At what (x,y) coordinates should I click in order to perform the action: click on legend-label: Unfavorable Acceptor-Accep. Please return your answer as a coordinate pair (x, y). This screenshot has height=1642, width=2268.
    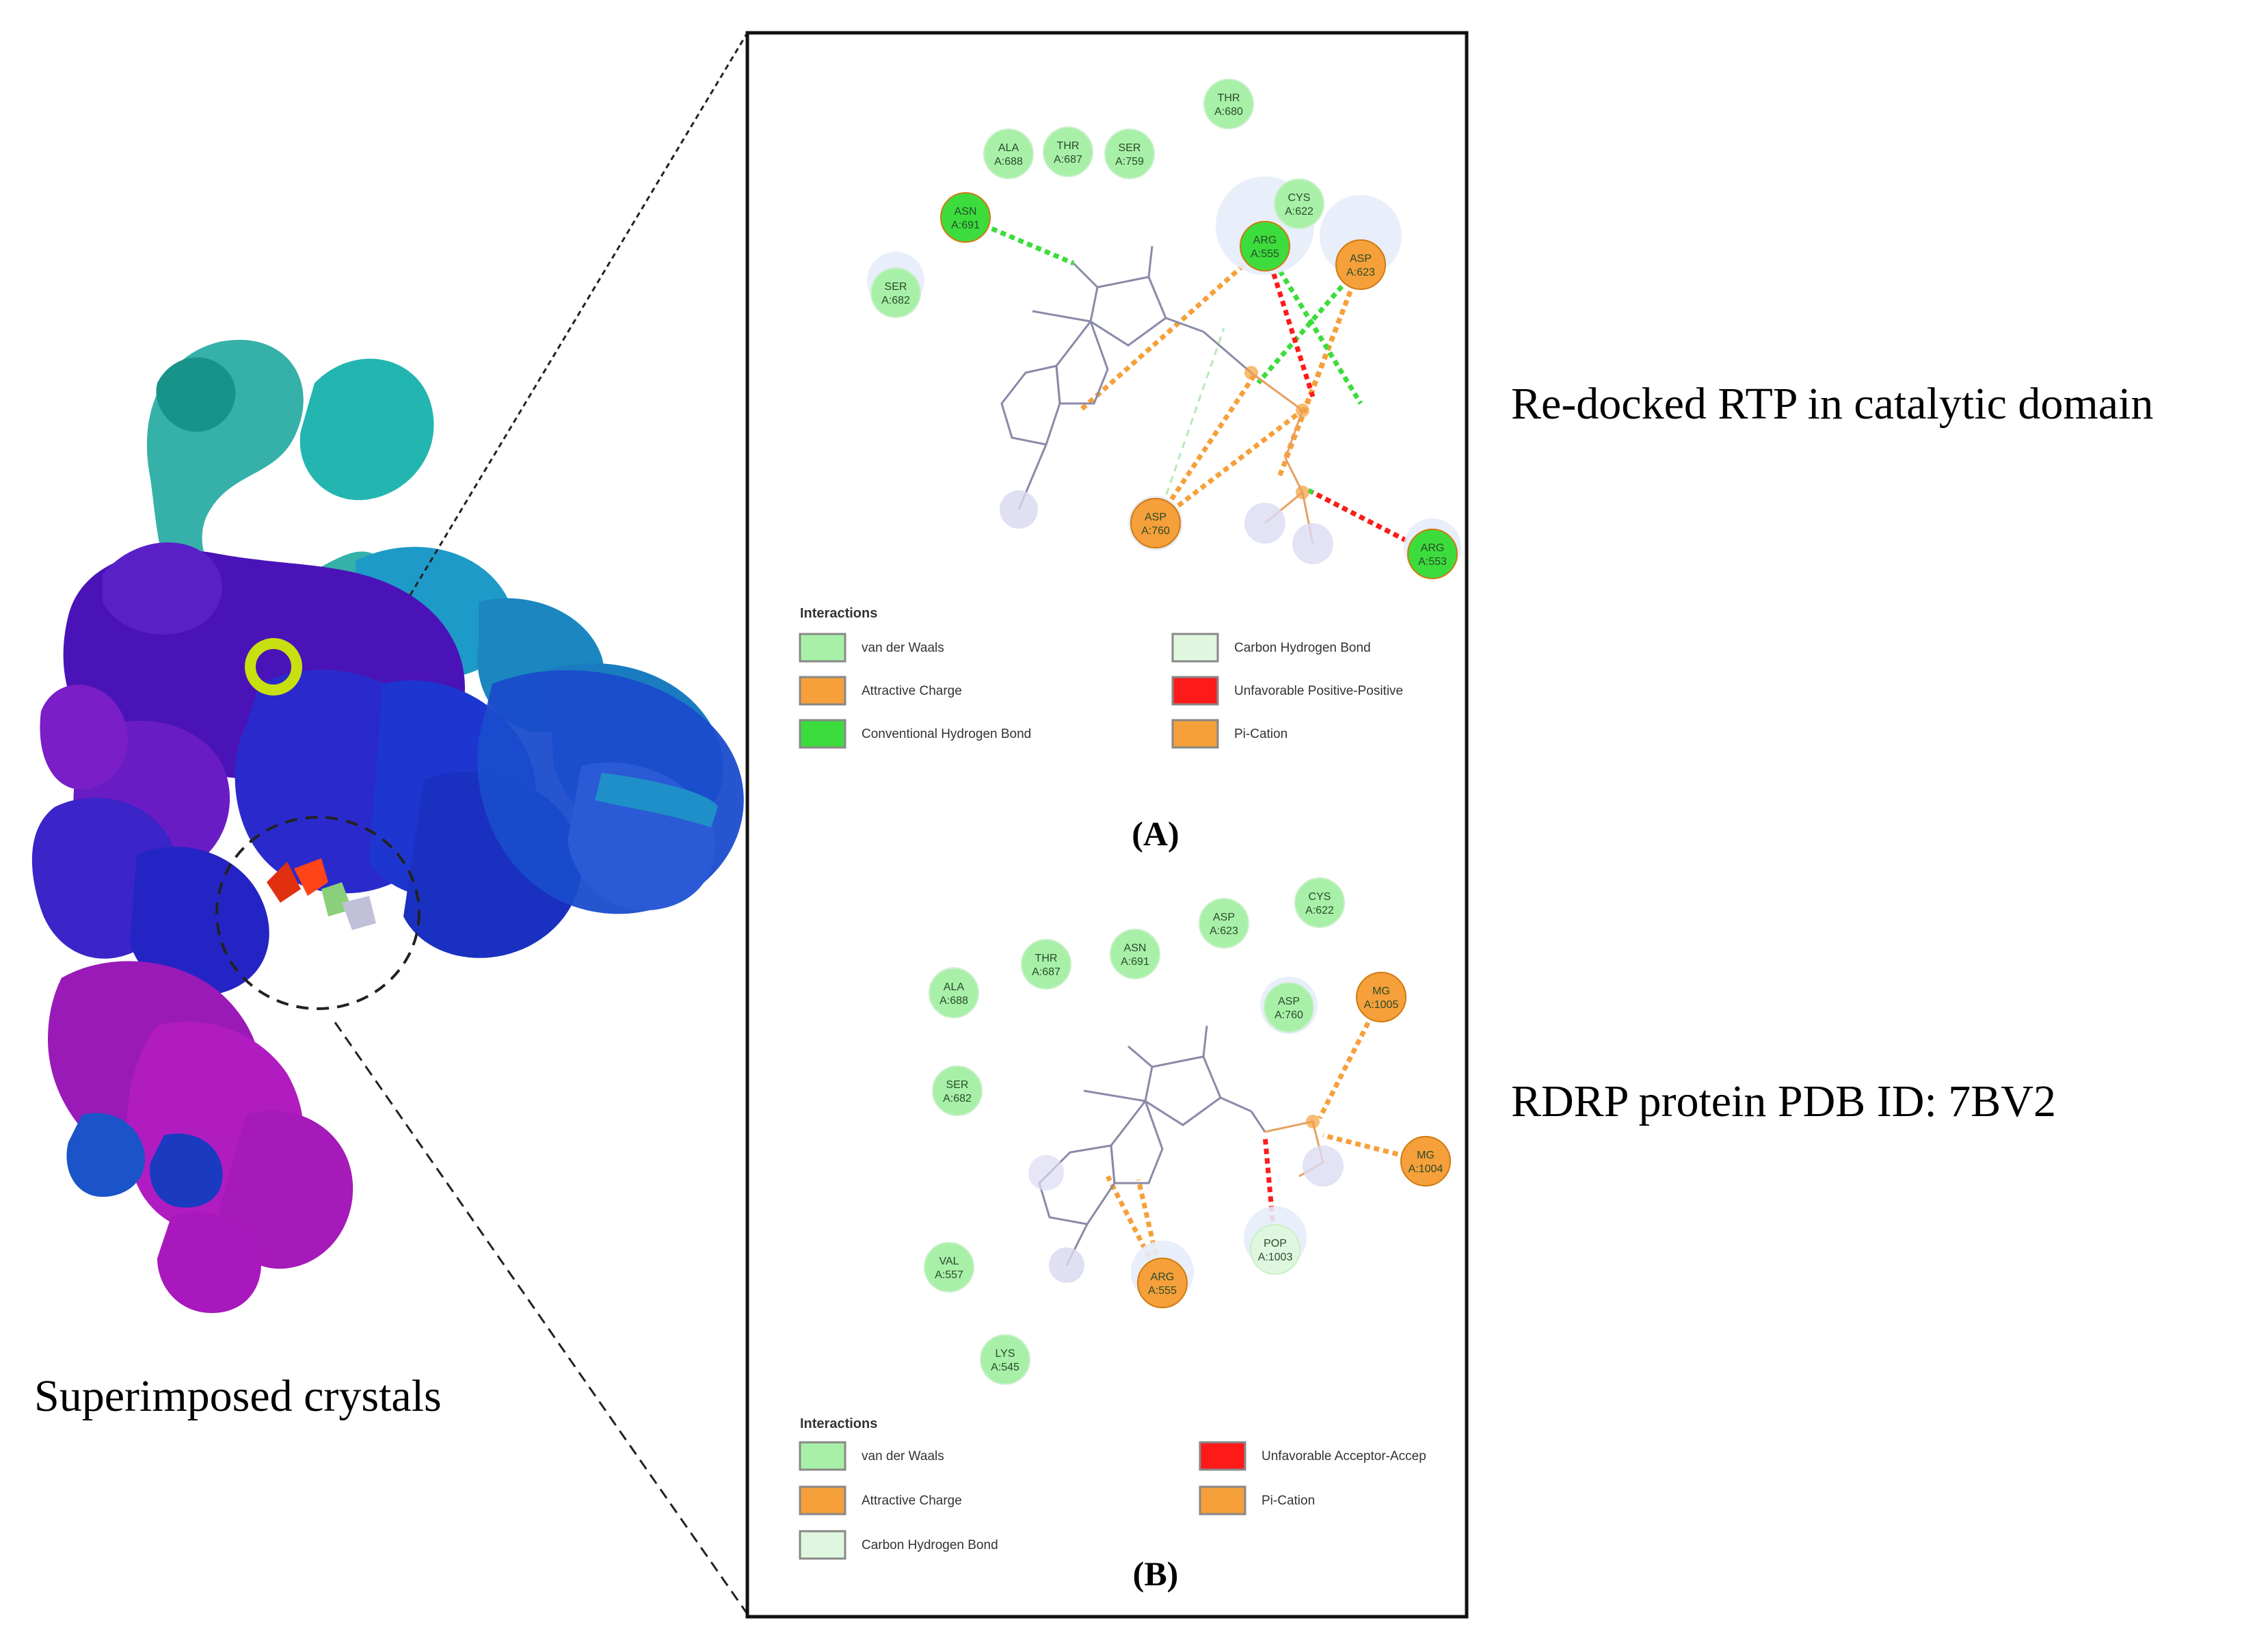
    Looking at the image, I should click on (1344, 1456).